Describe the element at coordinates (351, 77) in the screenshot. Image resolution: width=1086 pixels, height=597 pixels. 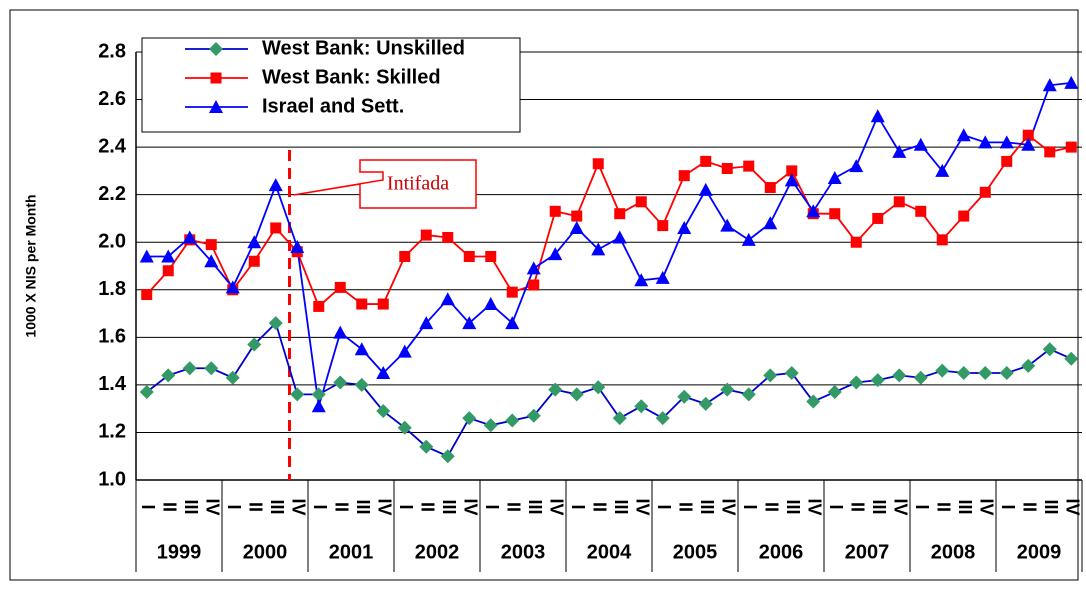
I see `legend-label: West Bank: Skilled` at that location.